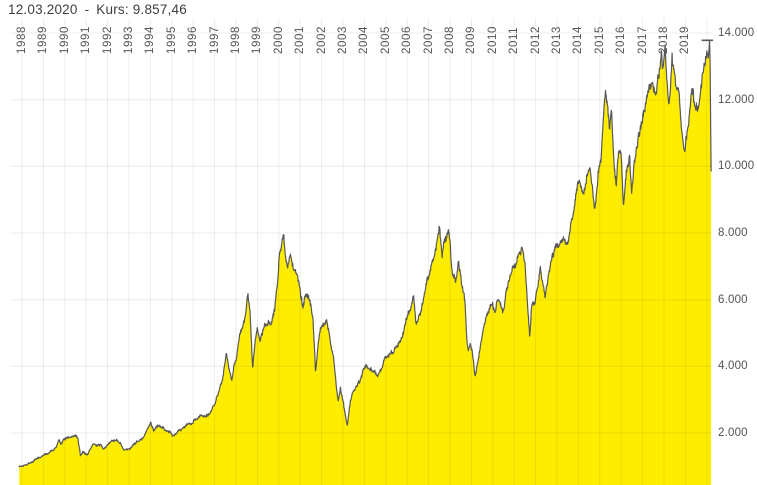 Image resolution: width=757 pixels, height=485 pixels. What do you see at coordinates (407, 40) in the screenshot?
I see `x-axis-label: 2006` at bounding box center [407, 40].